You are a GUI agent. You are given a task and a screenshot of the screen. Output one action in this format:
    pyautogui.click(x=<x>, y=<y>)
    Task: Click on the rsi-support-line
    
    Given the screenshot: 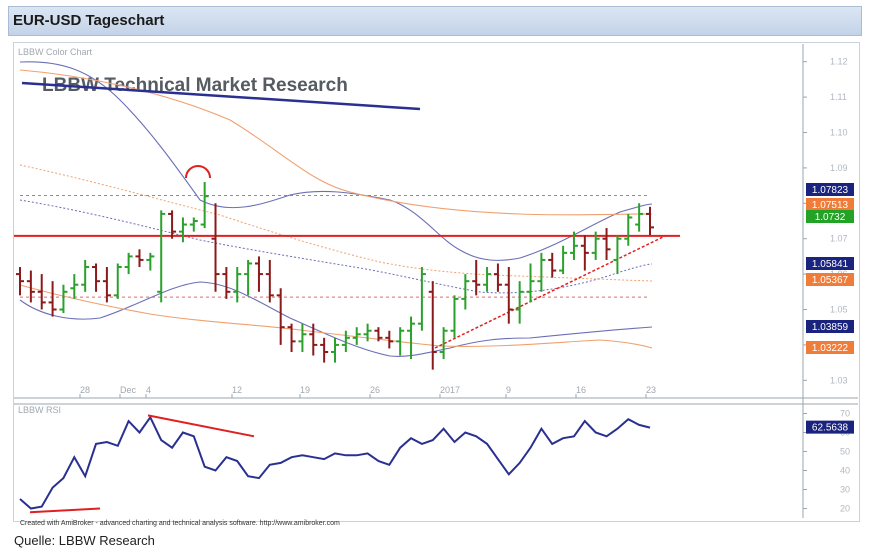 What is the action you would take?
    pyautogui.click(x=65, y=510)
    